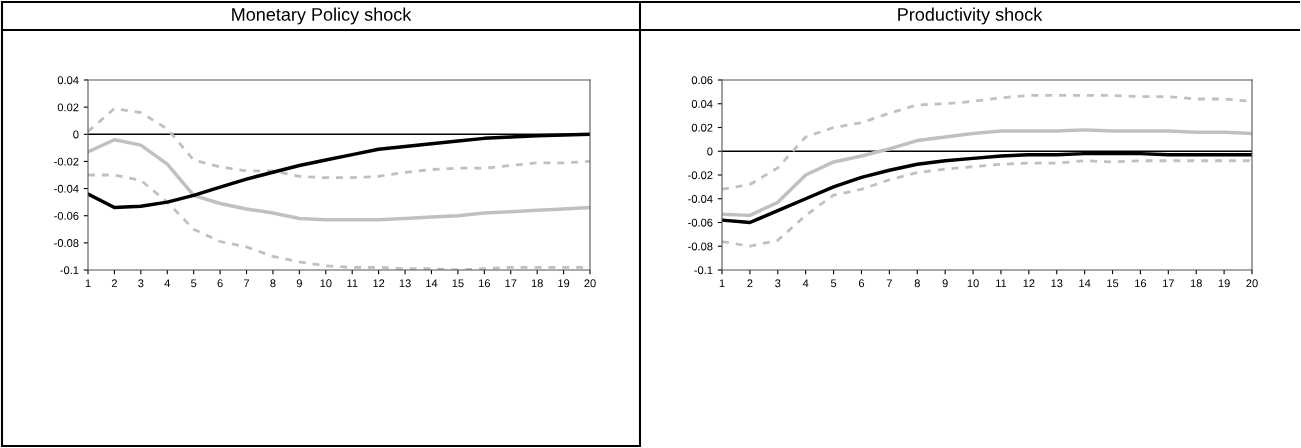  What do you see at coordinates (322, 16) in the screenshot?
I see `chart-title: Monetary Policy shock` at bounding box center [322, 16].